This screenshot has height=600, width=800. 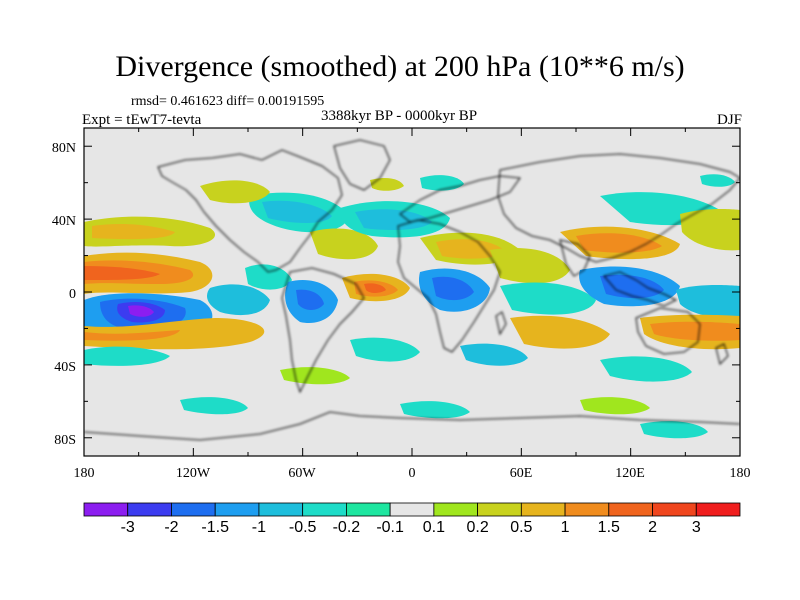 I want to click on lat-tick-label: 40N, so click(x=63, y=221).